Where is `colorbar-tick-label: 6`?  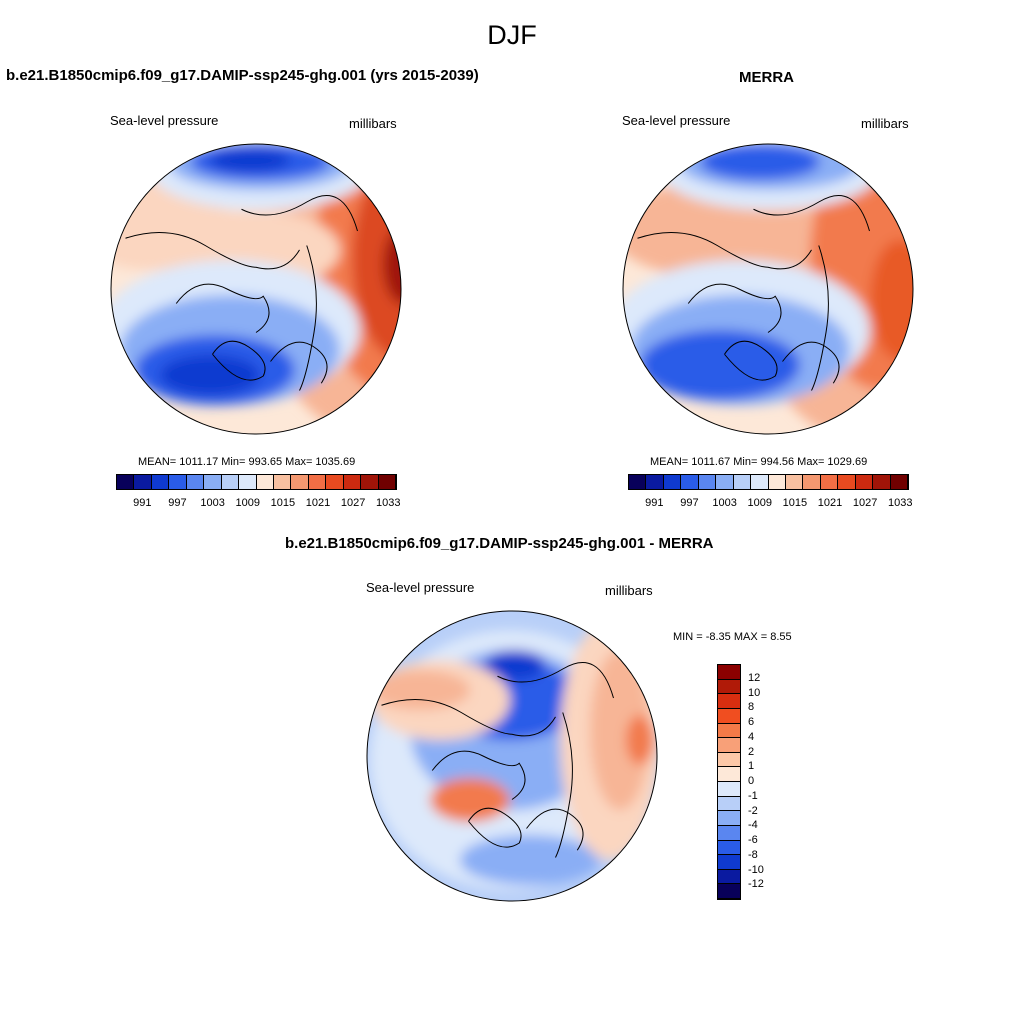
colorbar-tick-label: 6 is located at coordinates (751, 722).